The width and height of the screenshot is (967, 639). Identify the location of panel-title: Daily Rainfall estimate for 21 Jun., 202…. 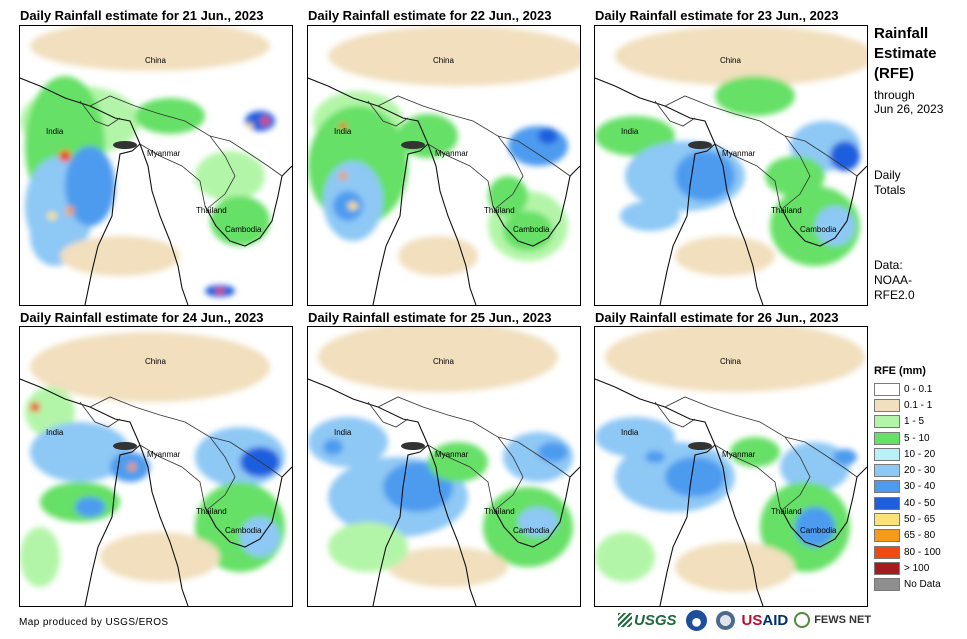
(142, 15).